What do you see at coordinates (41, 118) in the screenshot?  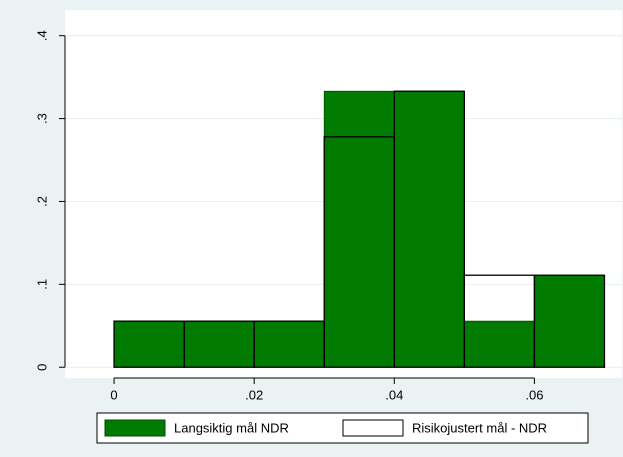 I see `y-tick-label: .3` at bounding box center [41, 118].